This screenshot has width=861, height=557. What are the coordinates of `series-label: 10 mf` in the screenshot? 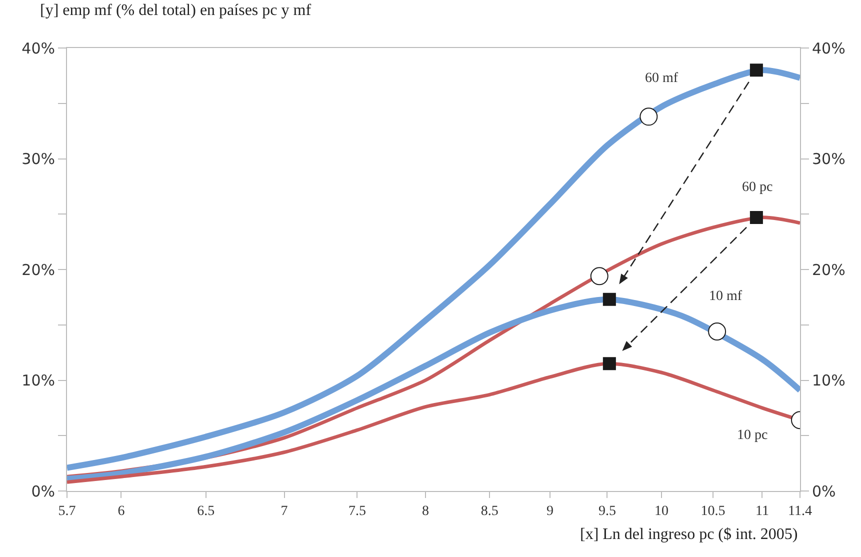 It's located at (725, 296).